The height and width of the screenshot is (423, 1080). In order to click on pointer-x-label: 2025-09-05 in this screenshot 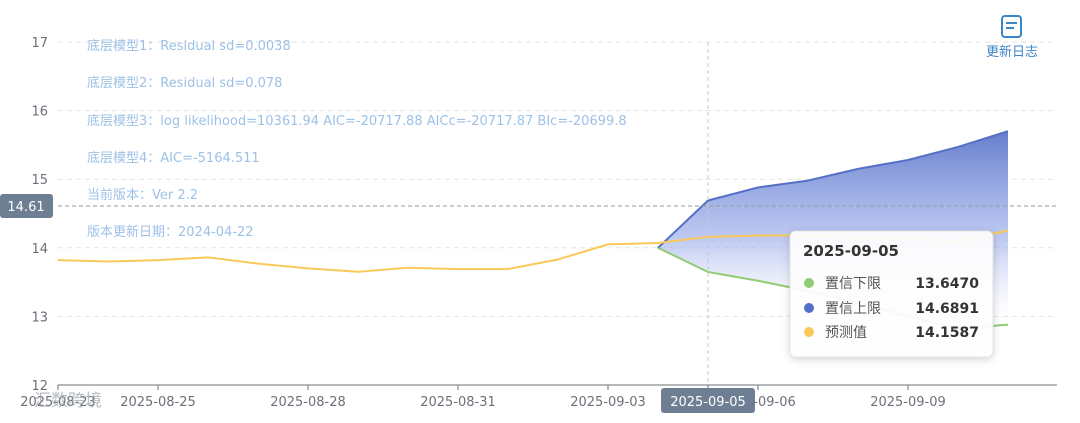, I will do `click(708, 402)`.